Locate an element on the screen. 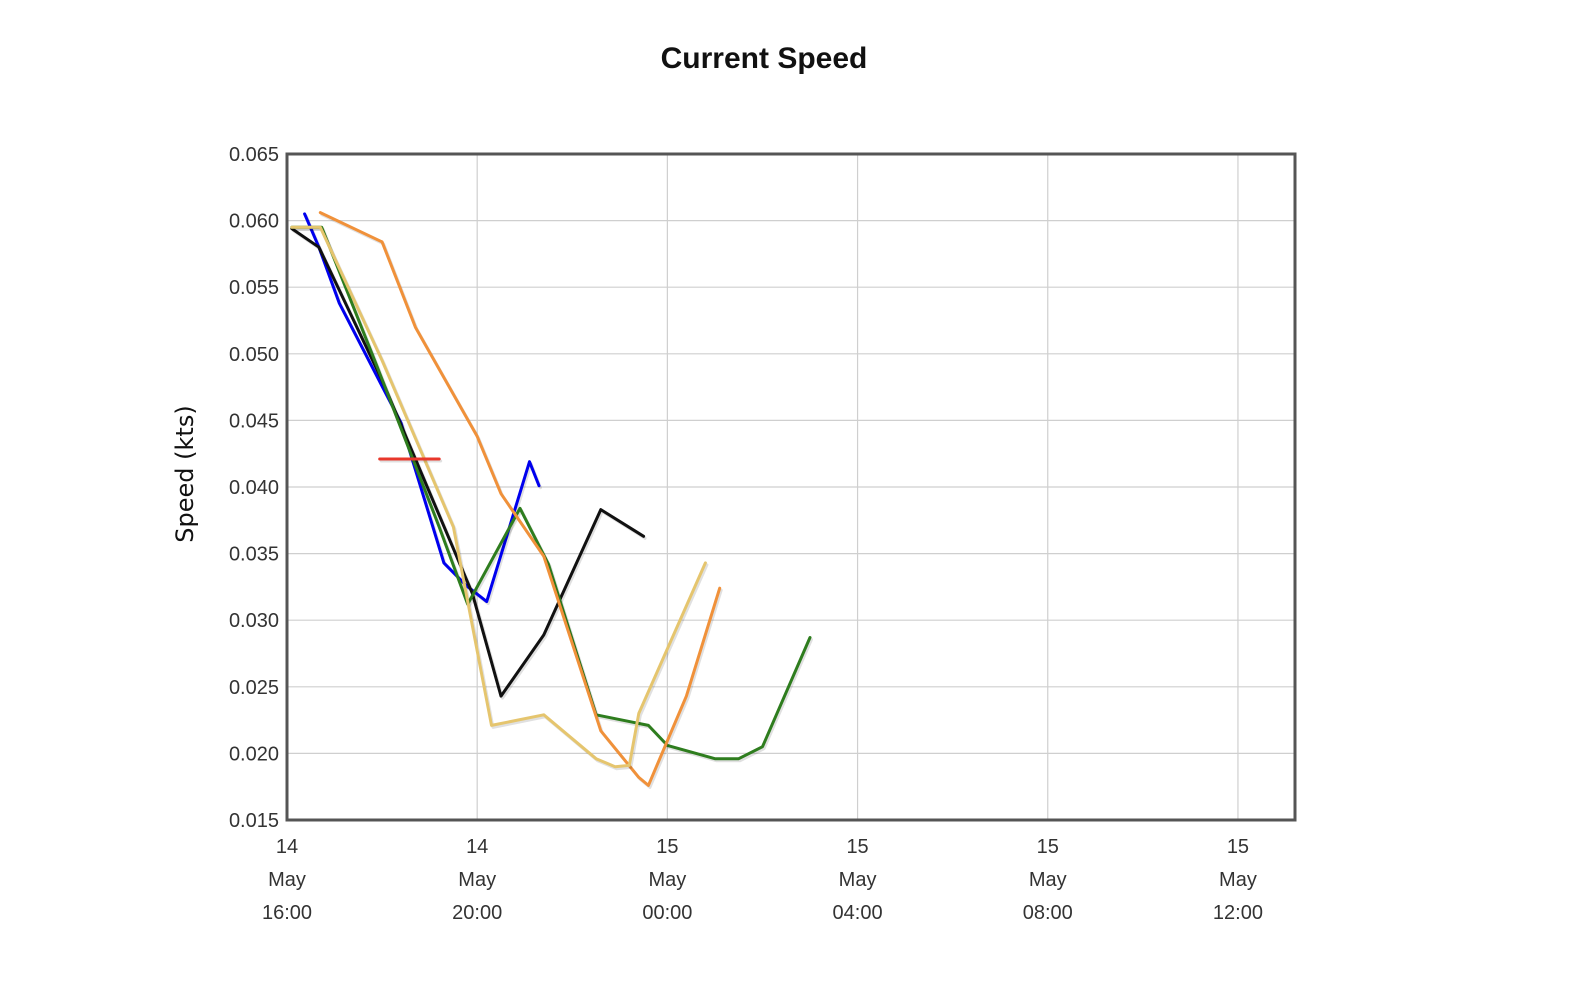 This screenshot has width=1582, height=982. y-tick-label: 0.015 is located at coordinates (254, 821).